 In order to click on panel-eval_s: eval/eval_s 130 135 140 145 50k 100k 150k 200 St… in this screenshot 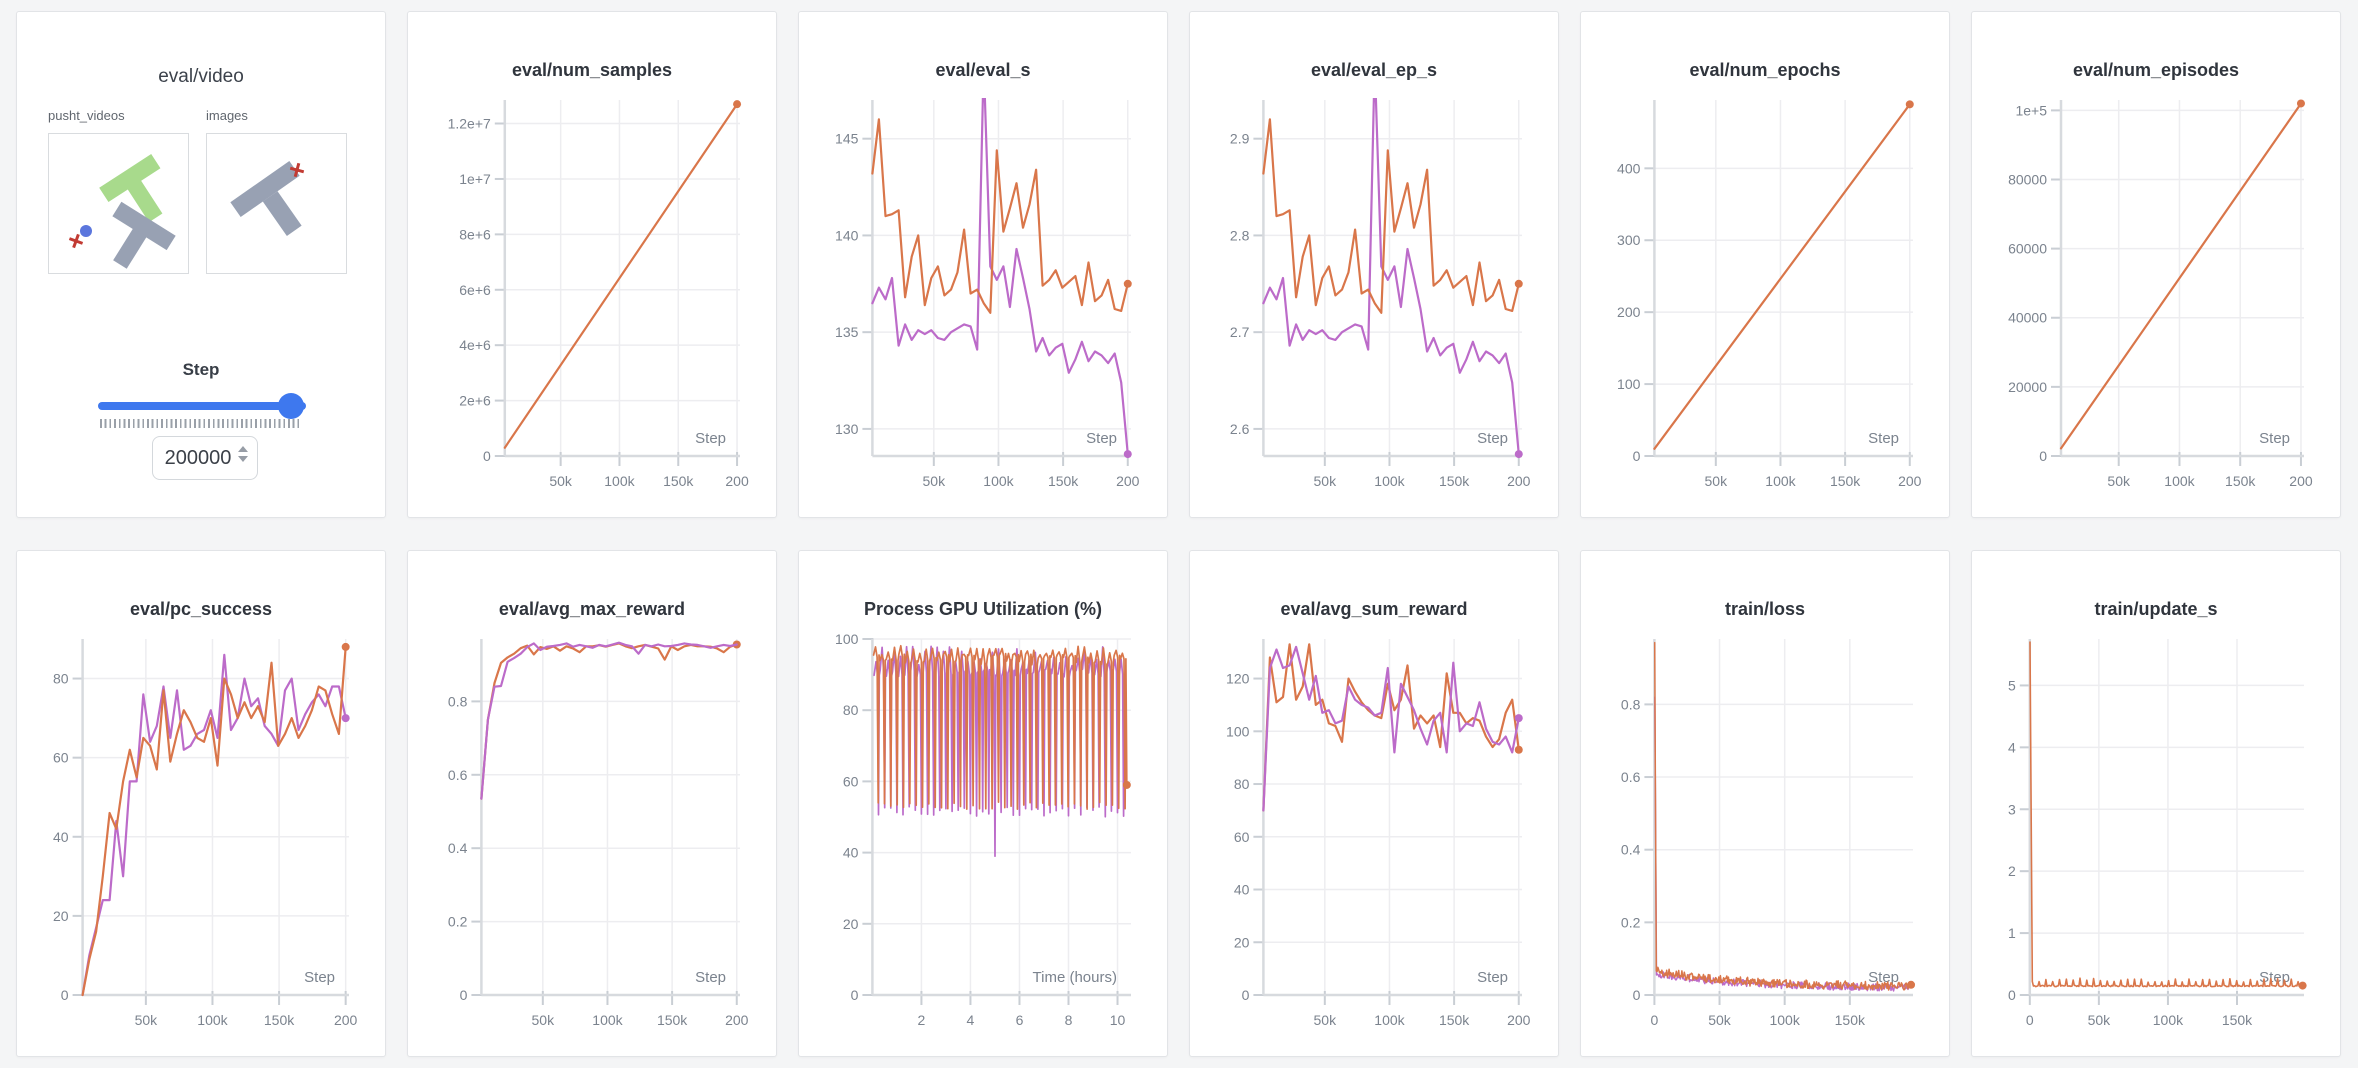, I will do `click(983, 264)`.